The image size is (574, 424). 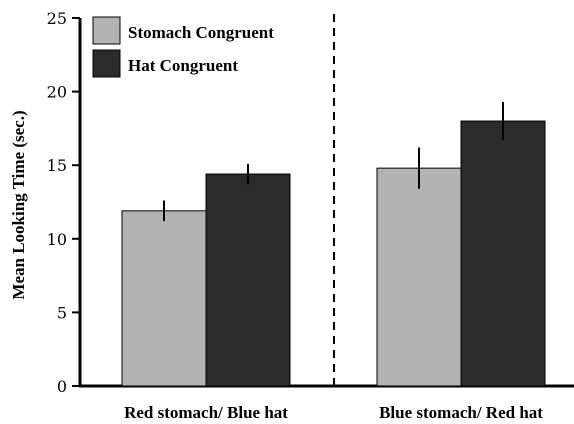 What do you see at coordinates (18, 204) in the screenshot?
I see `y-axis-title: Mean Looking Time (sec.)` at bounding box center [18, 204].